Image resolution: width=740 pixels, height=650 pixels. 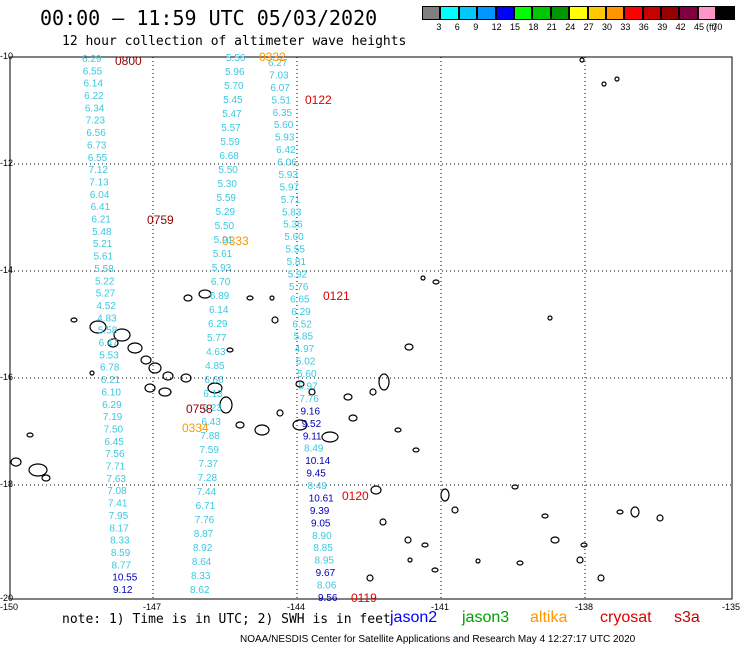 What do you see at coordinates (119, 516) in the screenshot?
I see `wave-height-label: 7.95` at bounding box center [119, 516].